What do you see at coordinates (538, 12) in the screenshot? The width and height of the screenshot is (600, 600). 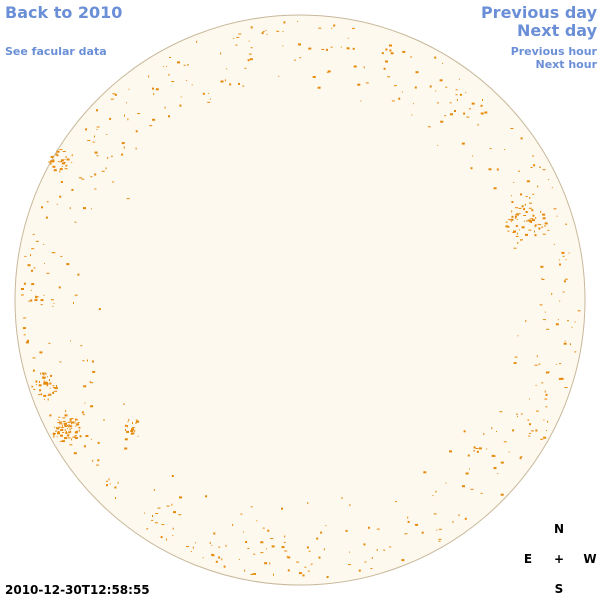 I see `previous-day-link: Previous day` at bounding box center [538, 12].